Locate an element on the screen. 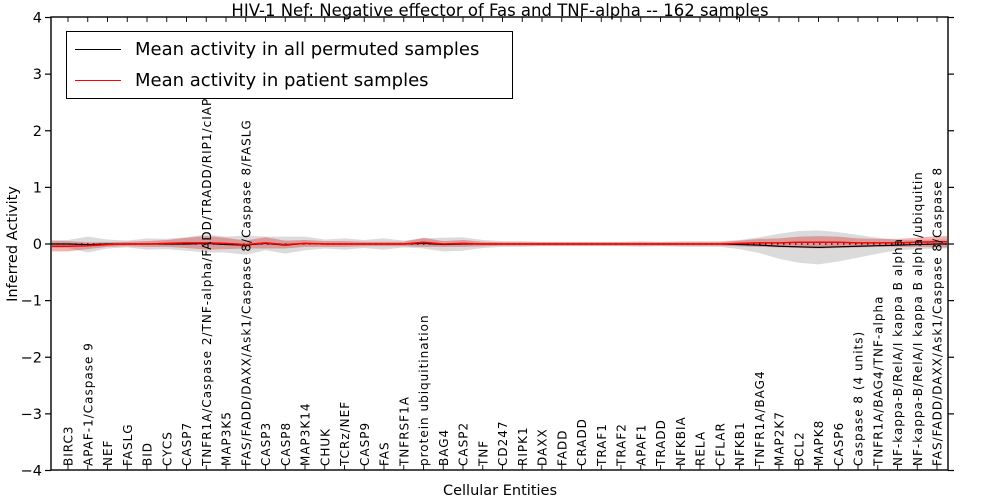 The height and width of the screenshot is (500, 1000). patient-mean-line is located at coordinates (499, 244).